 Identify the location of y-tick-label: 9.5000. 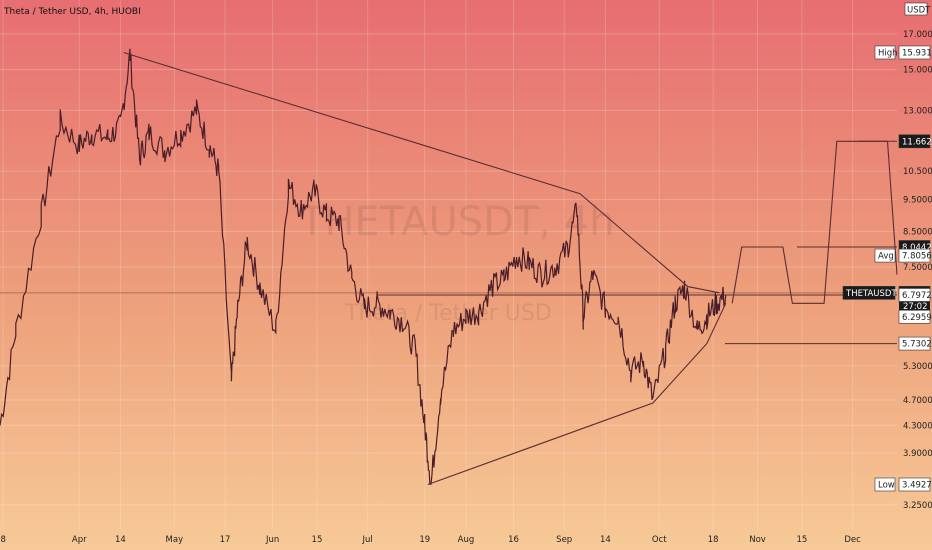
(917, 201).